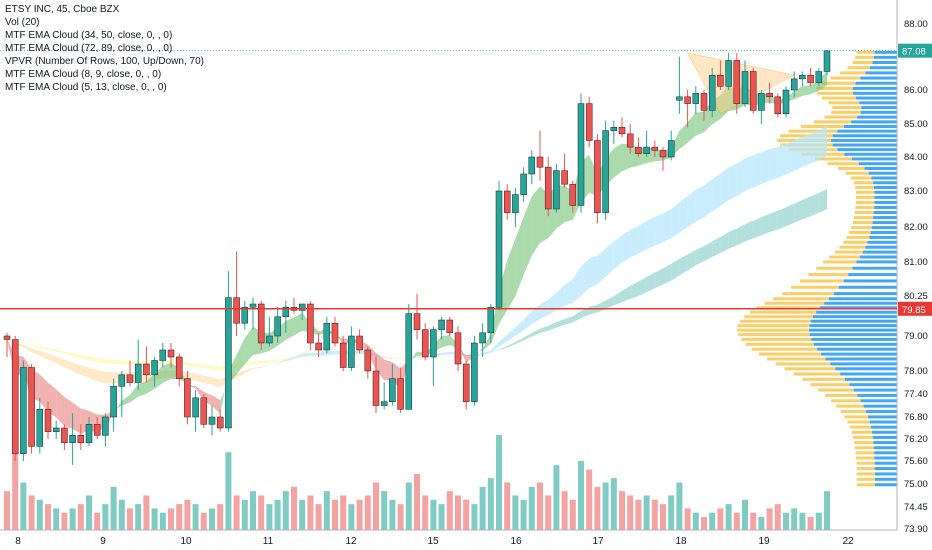 This screenshot has width=932, height=550. I want to click on symbol-title: ETSY INC, 45, Cboe BZX, so click(62, 9).